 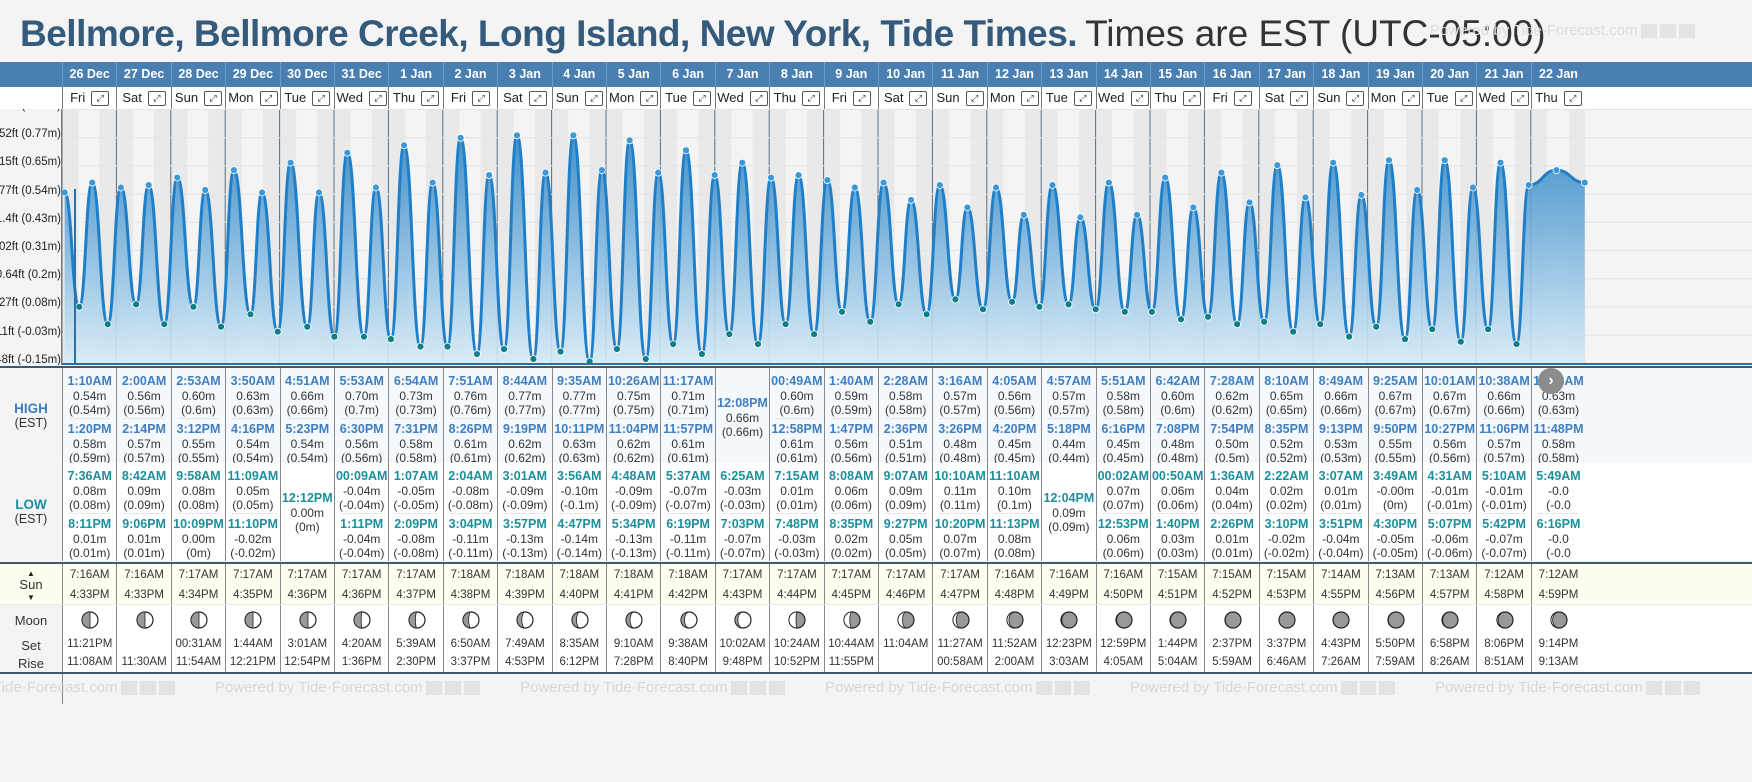 I want to click on high-tide-cell: 8:10AM 0.65m (0.65m) 8:35PM 0.52m (0.52m), so click(x=1285, y=417).